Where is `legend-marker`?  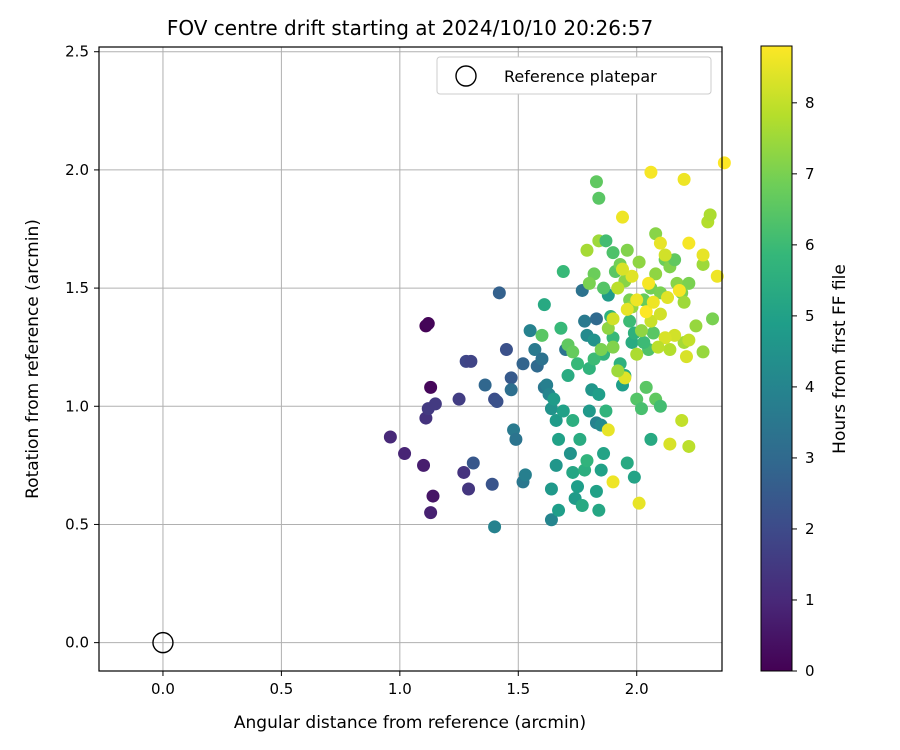
legend-marker is located at coordinates (466, 76).